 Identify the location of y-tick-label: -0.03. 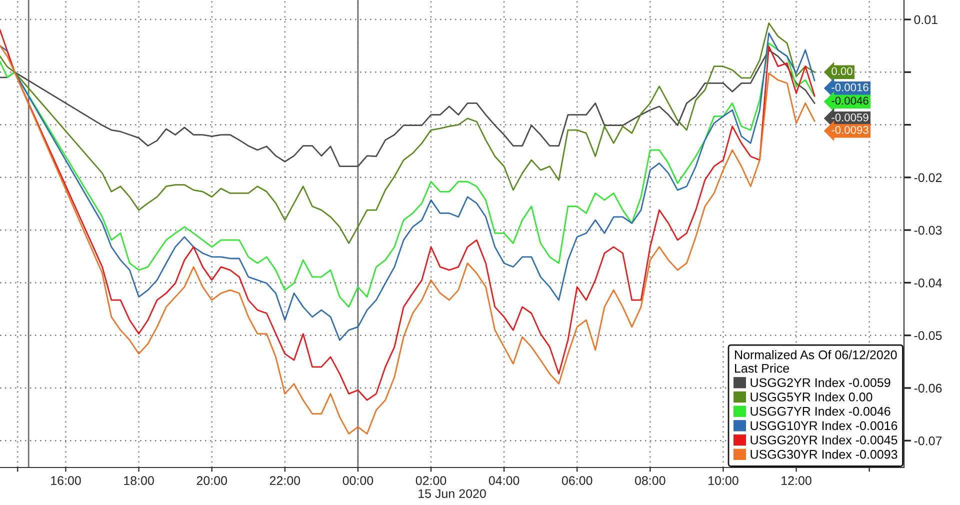
(928, 230).